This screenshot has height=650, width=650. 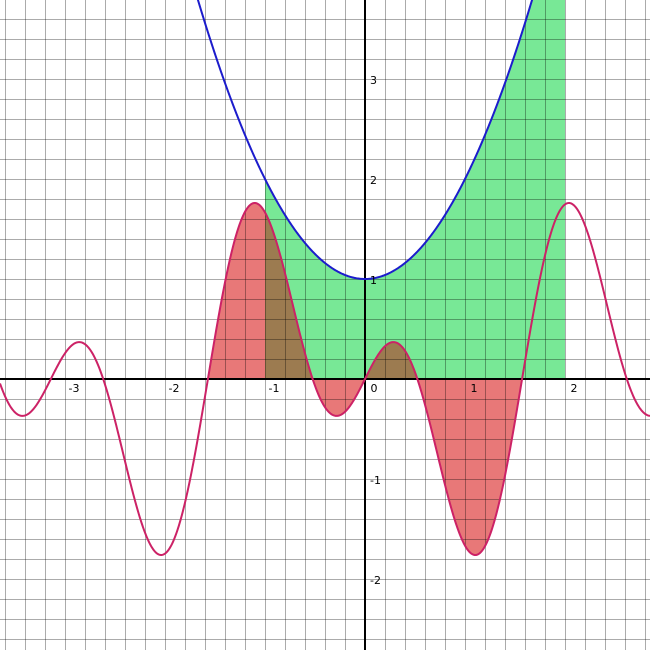 I want to click on y-tick-label: -2, so click(x=375, y=580).